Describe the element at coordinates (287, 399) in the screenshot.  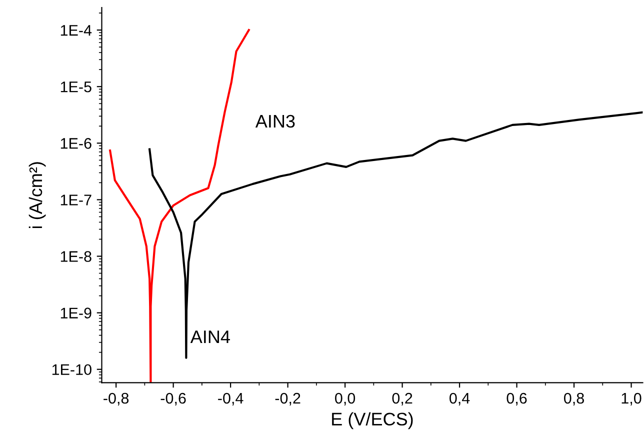
I see `x-tick-label: -0,2` at that location.